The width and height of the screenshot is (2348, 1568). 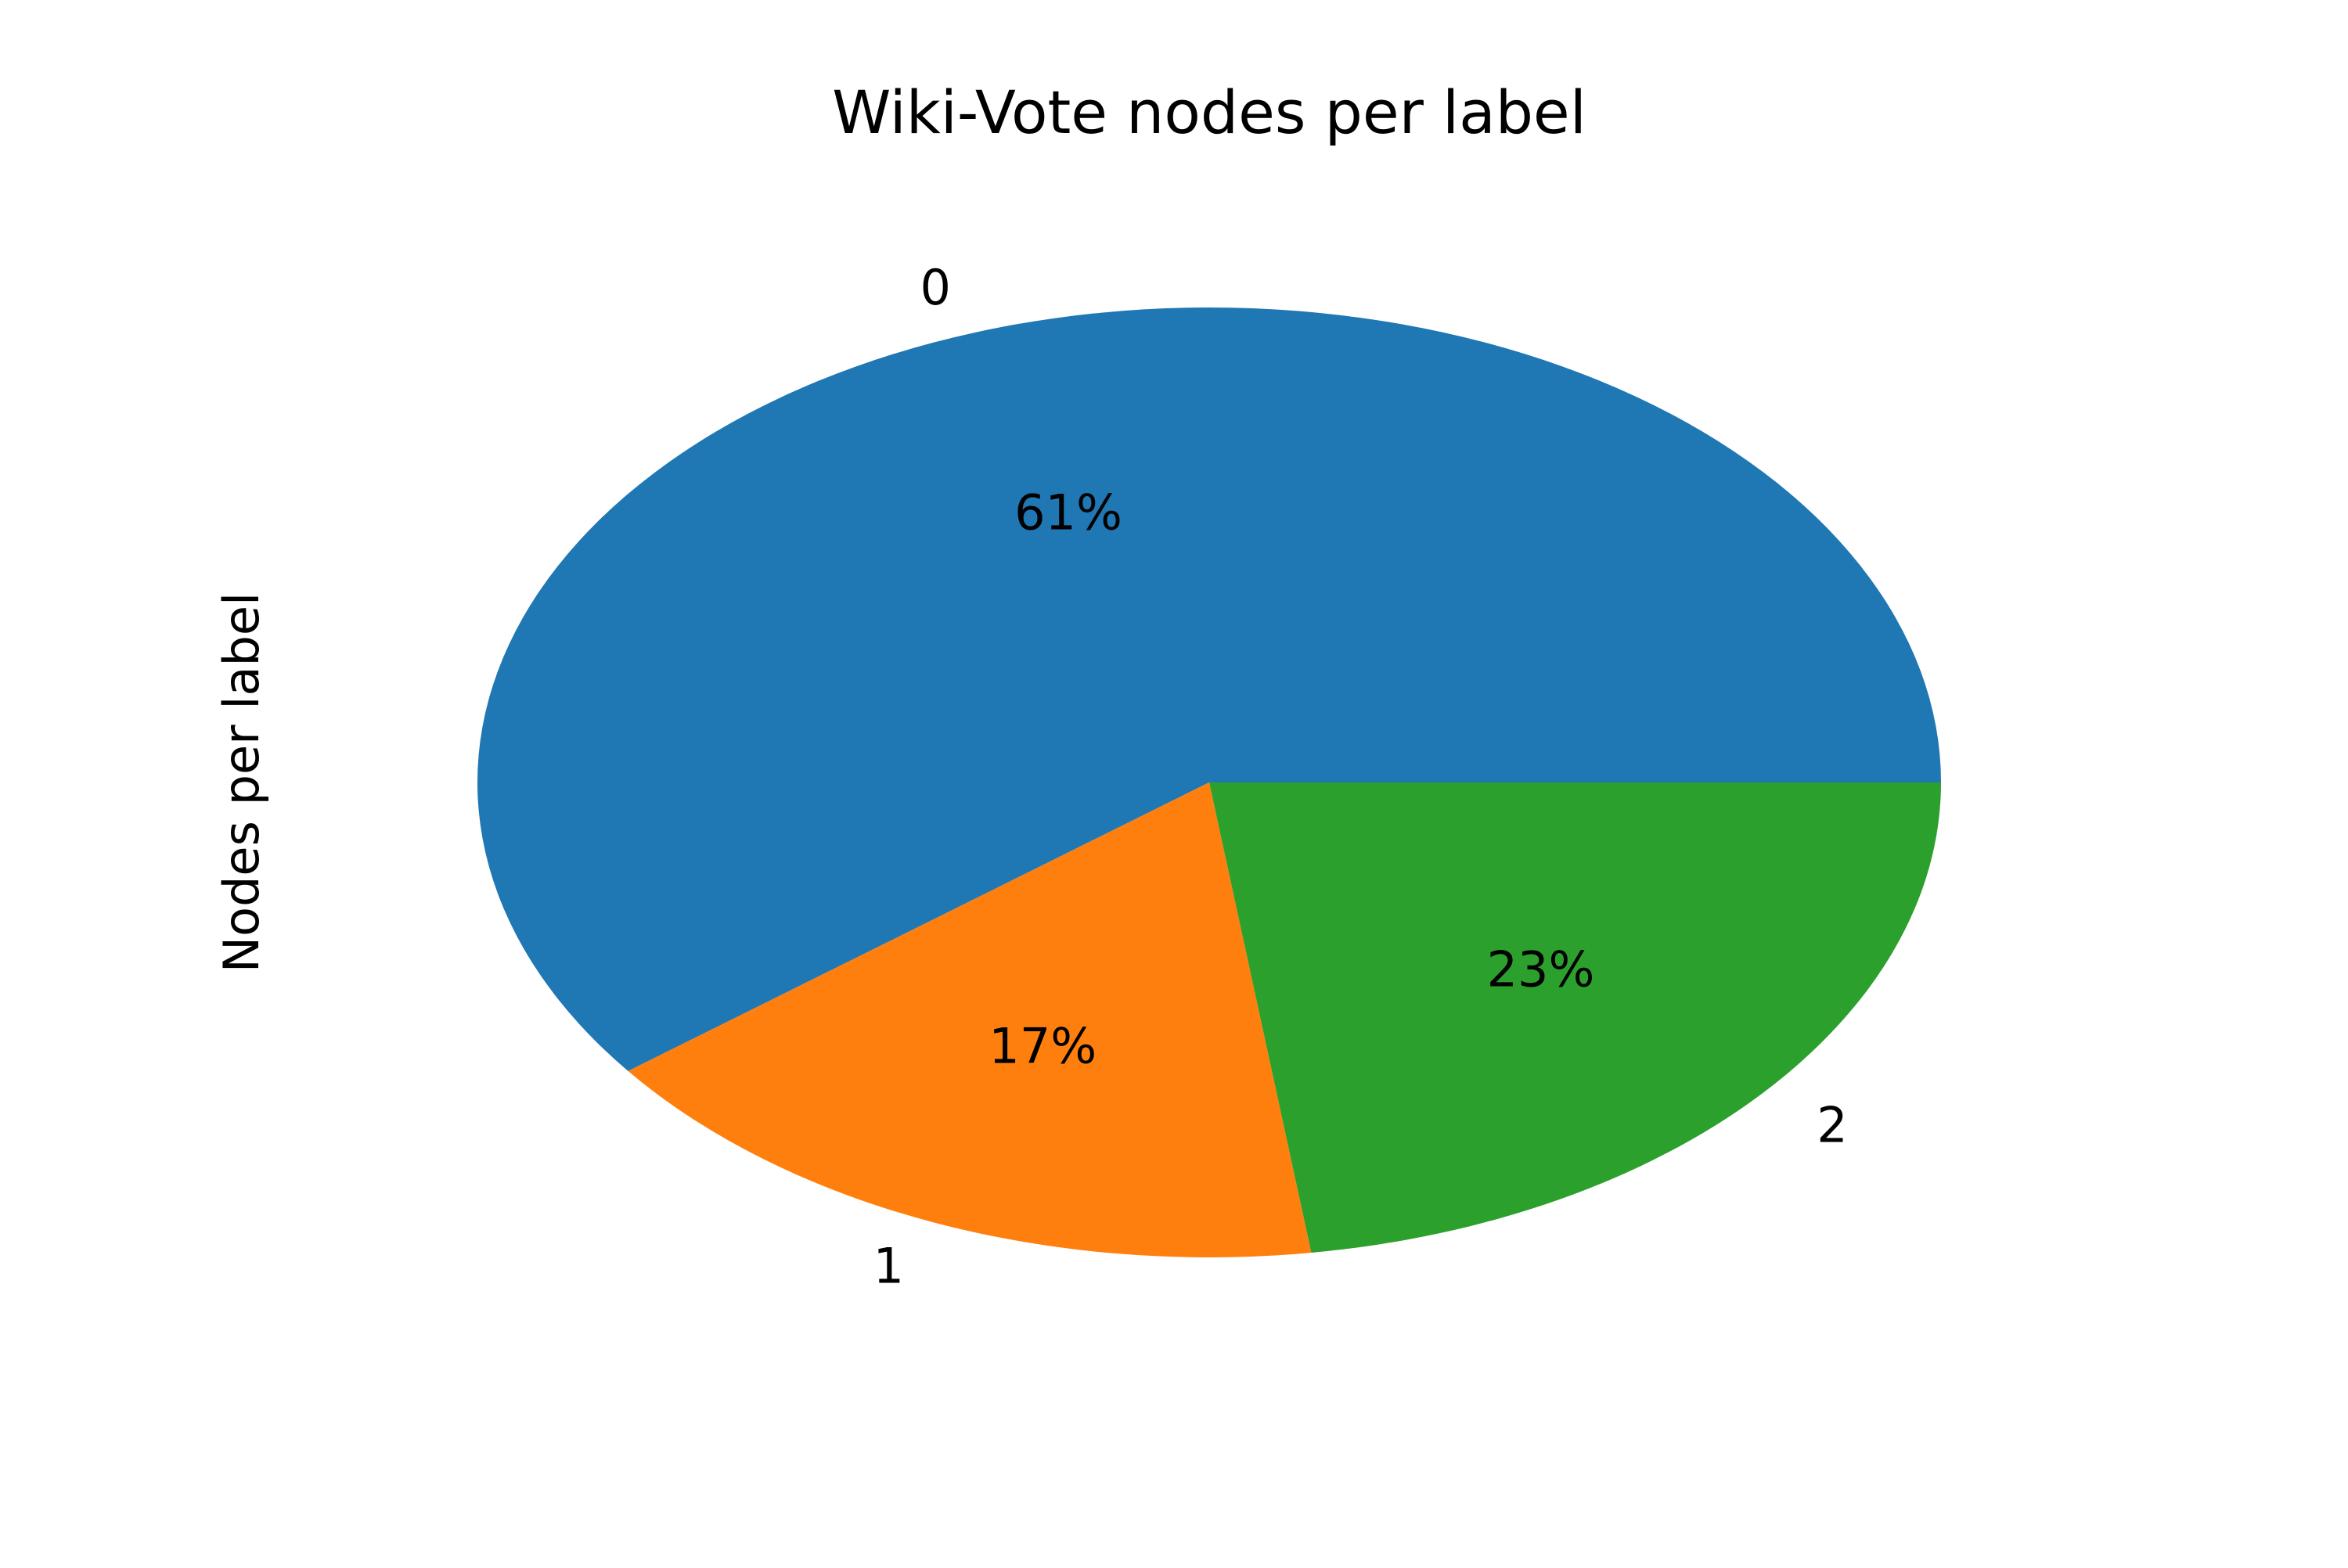 What do you see at coordinates (1209, 112) in the screenshot?
I see `chart-title: Wiki-Vote nodes per label` at bounding box center [1209, 112].